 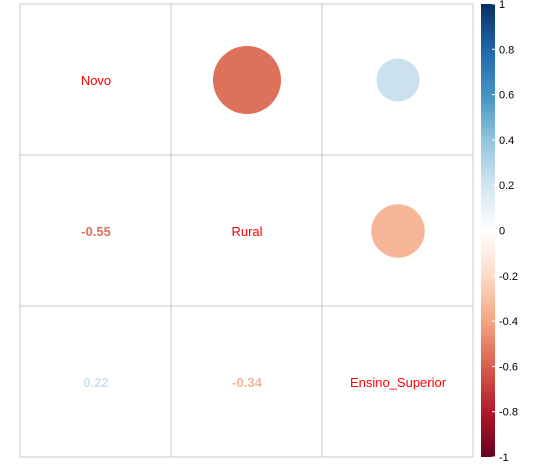 I want to click on diagonal-variable-label: Novo, so click(x=96, y=80).